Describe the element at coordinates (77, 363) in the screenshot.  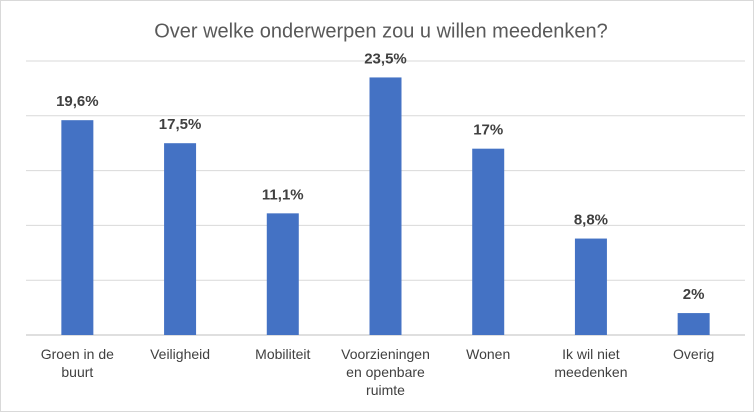
I see `x-tick-label: Groen in de buurt` at that location.